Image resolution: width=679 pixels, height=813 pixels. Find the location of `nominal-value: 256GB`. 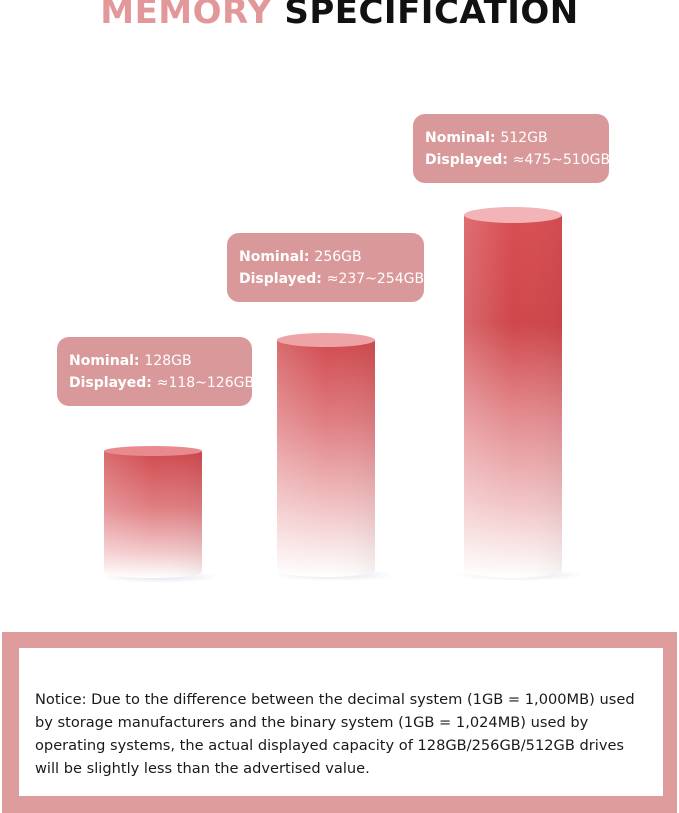

nominal-value: 256GB is located at coordinates (338, 256).